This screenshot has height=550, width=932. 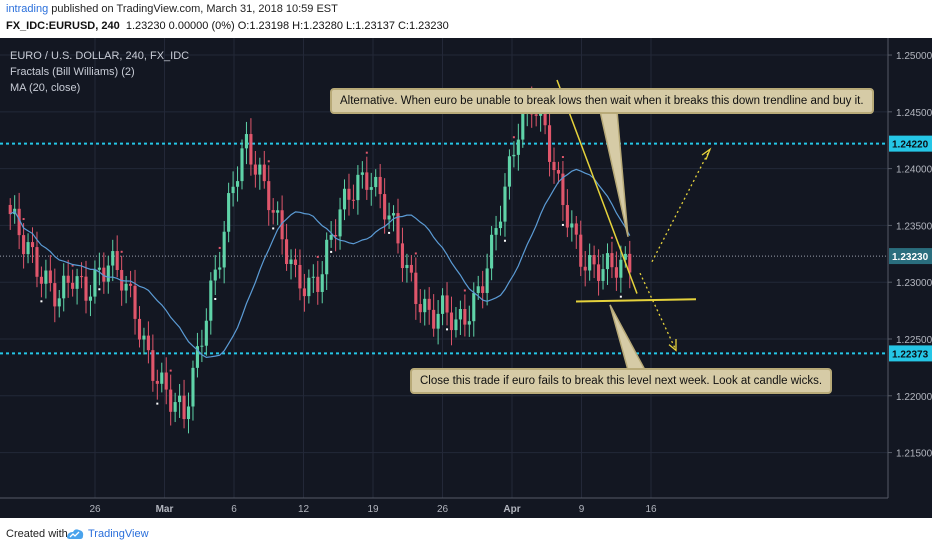 What do you see at coordinates (636, 300) in the screenshot?
I see `support-level-drawing` at bounding box center [636, 300].